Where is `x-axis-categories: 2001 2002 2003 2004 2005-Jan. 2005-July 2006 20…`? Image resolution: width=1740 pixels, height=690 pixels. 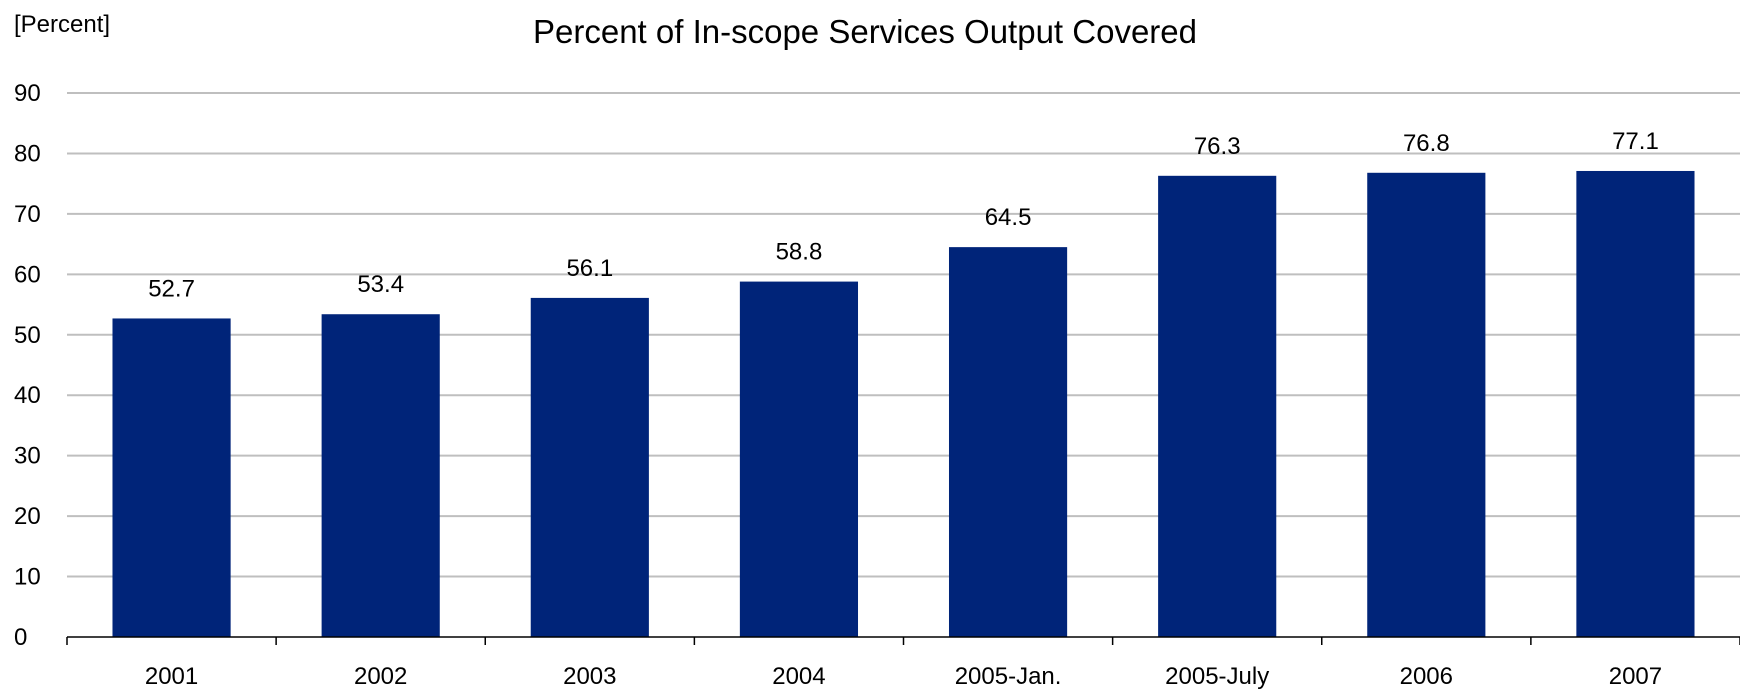 x-axis-categories: 2001 2002 2003 2004 2005-Jan. 2005-July 2006 20… is located at coordinates (903, 676).